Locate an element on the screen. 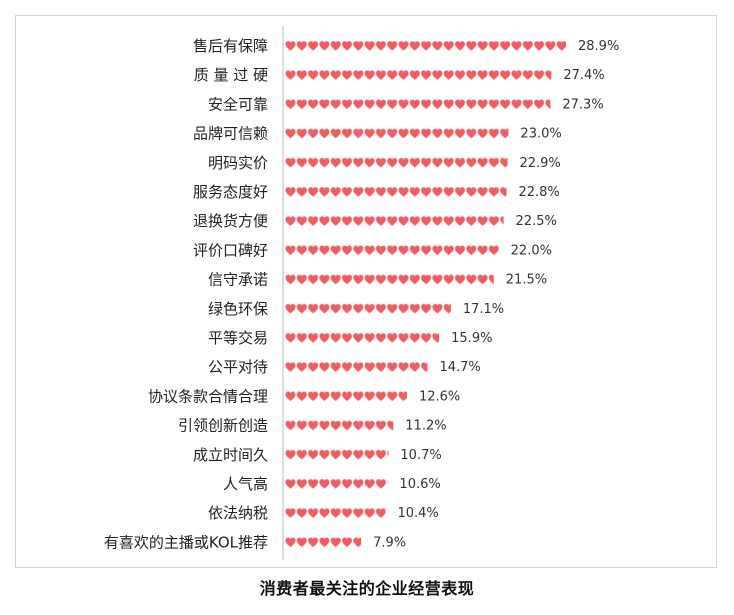 Image resolution: width=734 pixels, height=615 pixels. value-label: 22.8% is located at coordinates (538, 192).